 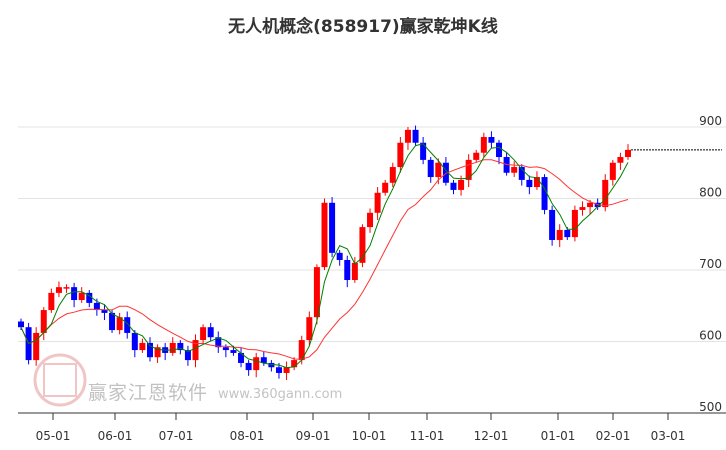 I want to click on x-tick-label: 11-01, so click(x=427, y=436).